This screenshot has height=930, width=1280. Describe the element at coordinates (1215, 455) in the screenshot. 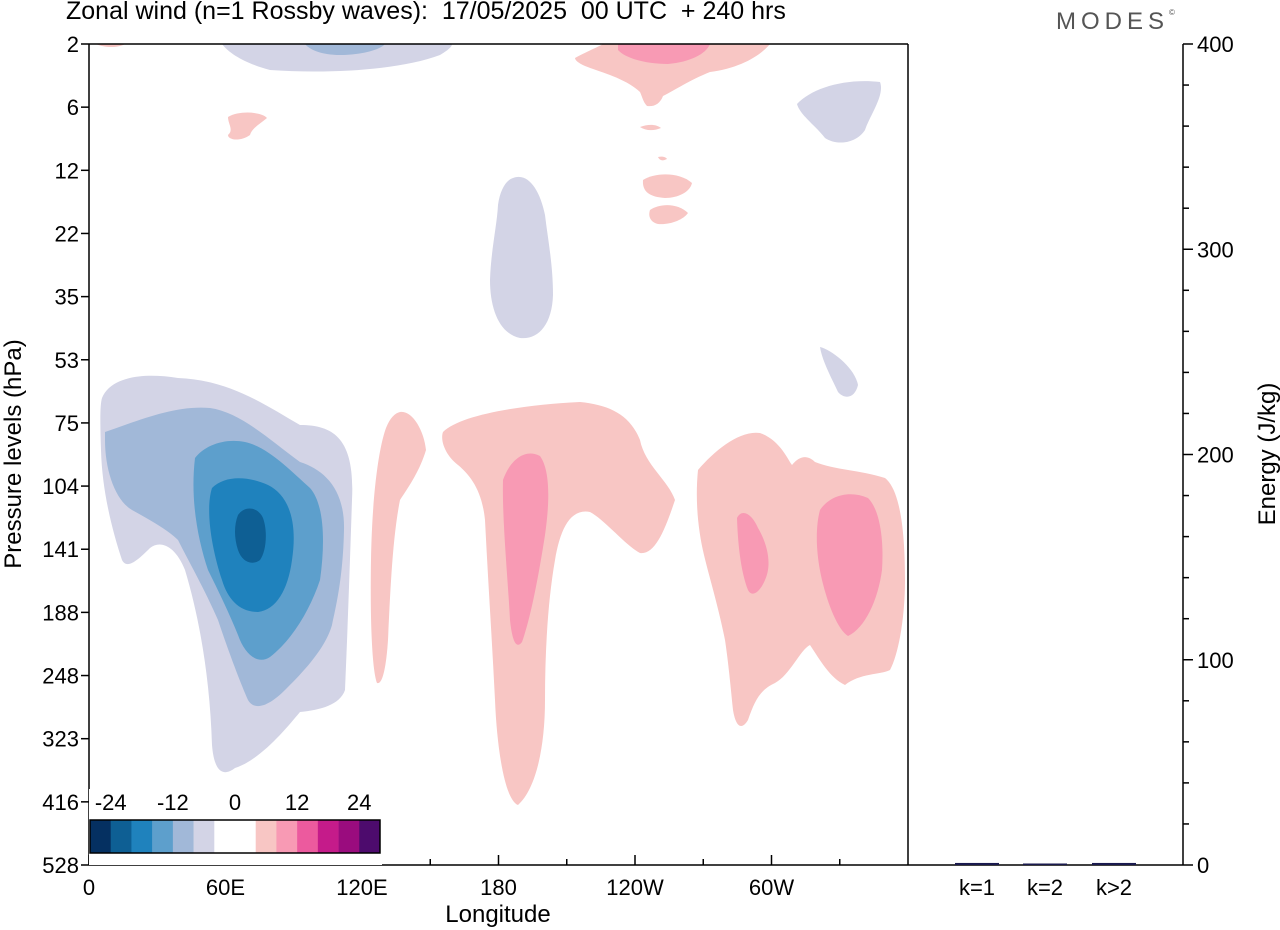

I see `energy-tick-label: 200` at that location.